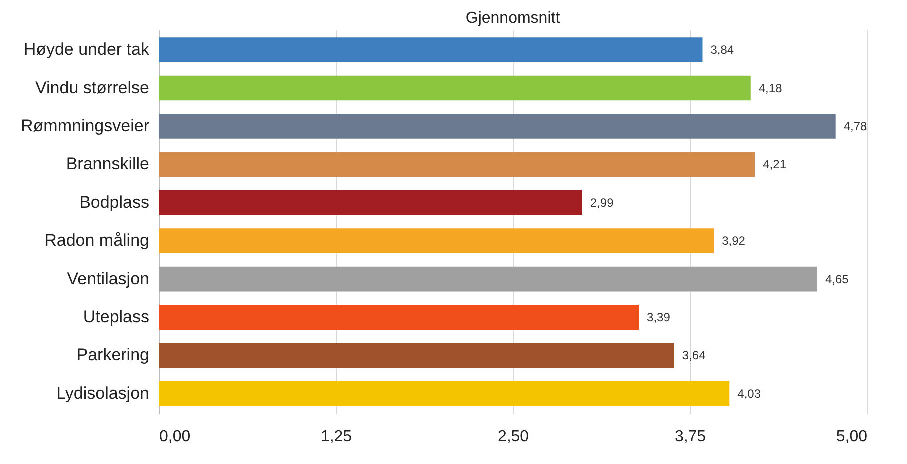 The image size is (907, 464). What do you see at coordinates (113, 355) in the screenshot?
I see `y-tick-label: Parkering` at bounding box center [113, 355].